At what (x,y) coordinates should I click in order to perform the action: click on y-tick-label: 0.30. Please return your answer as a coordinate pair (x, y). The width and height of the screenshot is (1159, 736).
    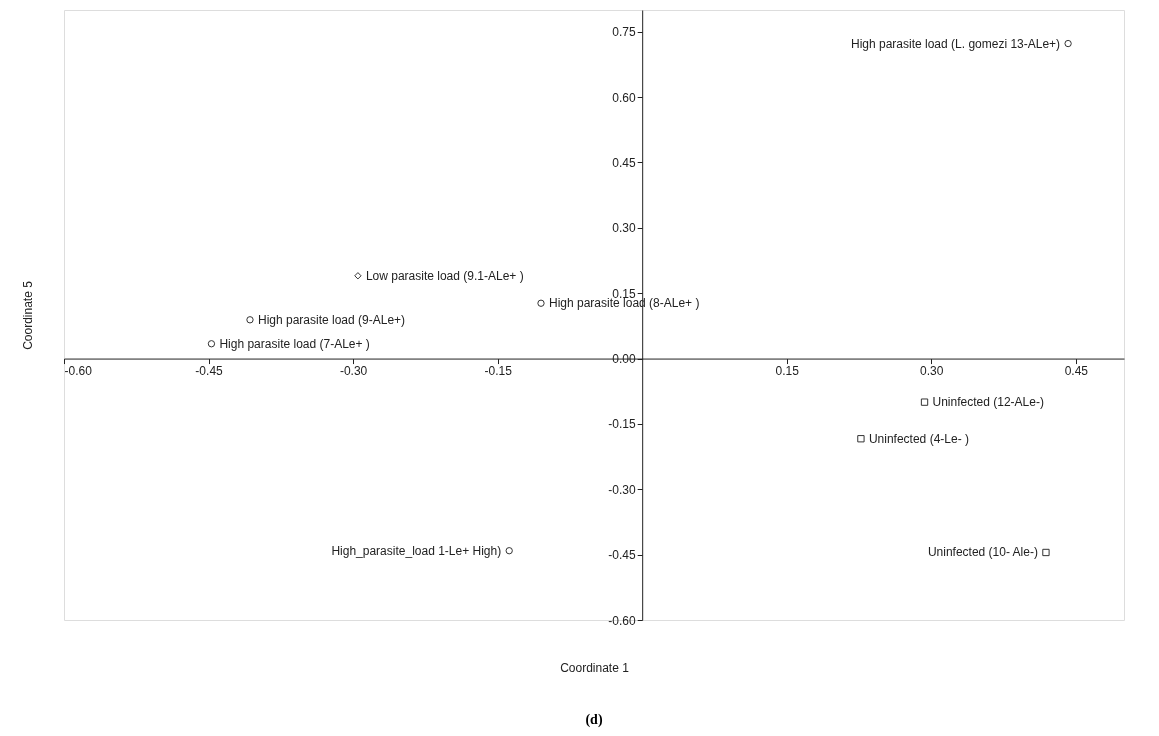
    Looking at the image, I should click on (624, 228).